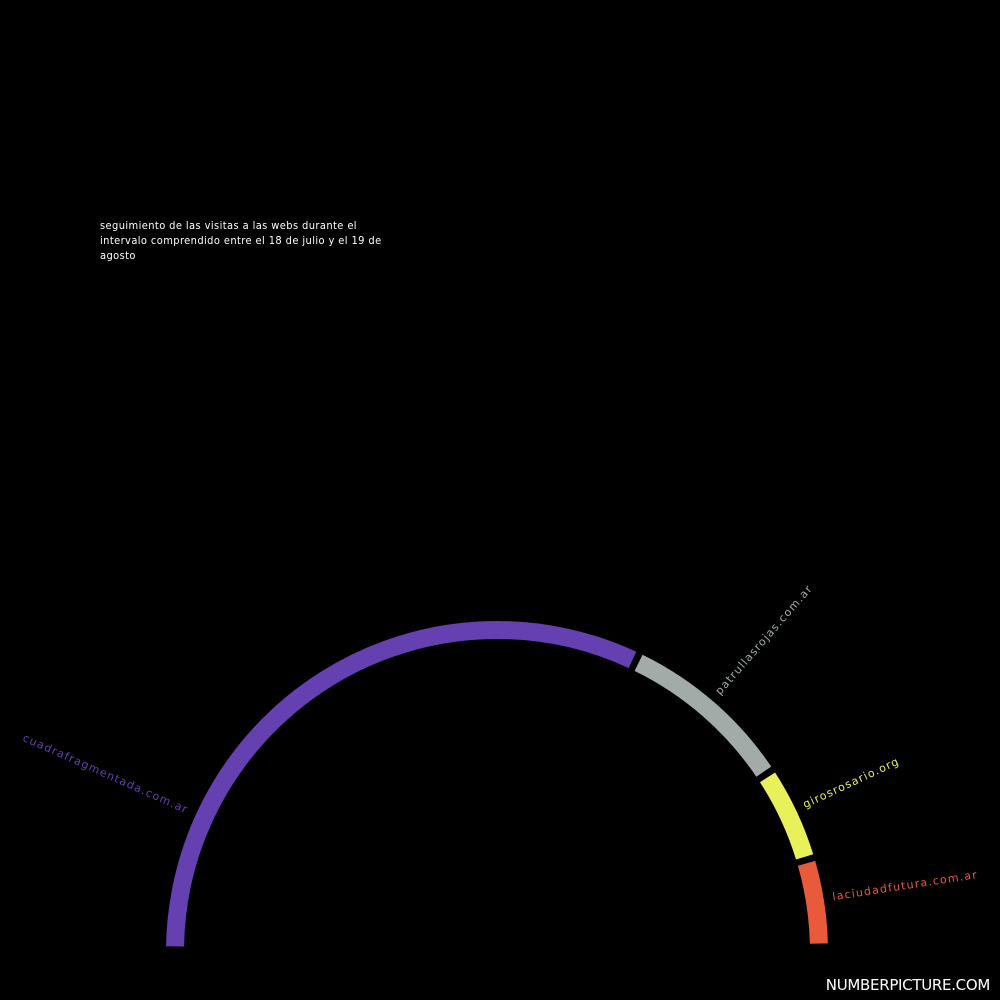 Image resolution: width=1000 pixels, height=1000 pixels. Describe the element at coordinates (905, 885) in the screenshot. I see `segment-label-4: laciudadfutura.com.ar` at that location.